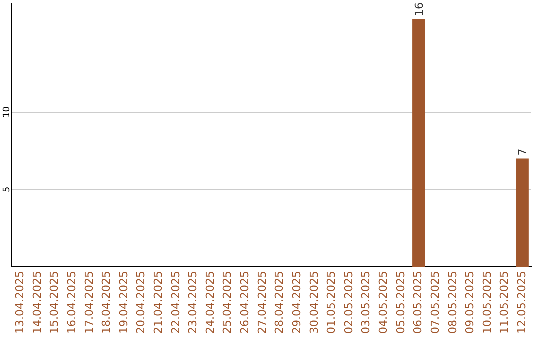  What do you see at coordinates (401, 302) in the screenshot?
I see `x-tick-label: 05.05.2025` at bounding box center [401, 302].